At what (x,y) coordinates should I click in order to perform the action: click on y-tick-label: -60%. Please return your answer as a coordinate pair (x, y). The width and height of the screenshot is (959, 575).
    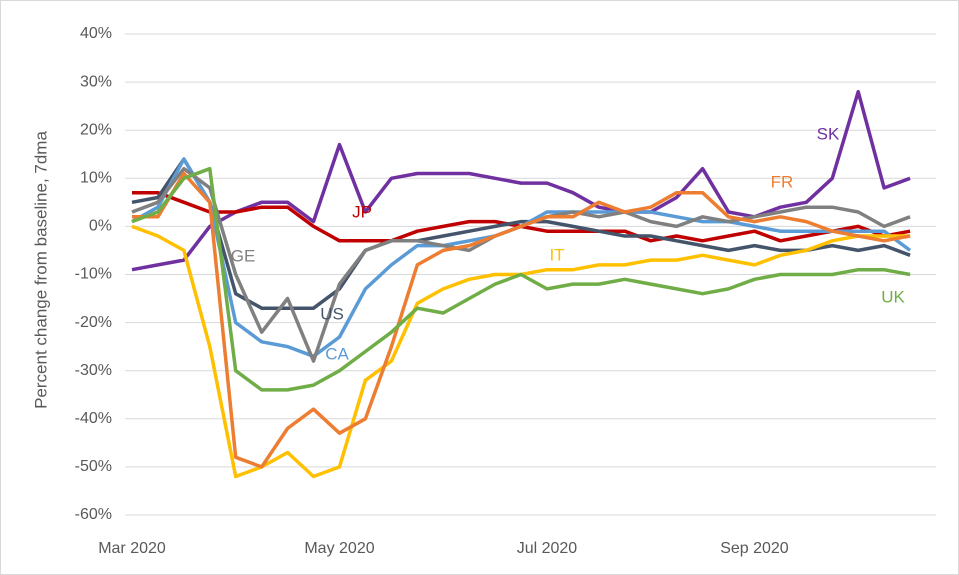
    Looking at the image, I should click on (93, 514).